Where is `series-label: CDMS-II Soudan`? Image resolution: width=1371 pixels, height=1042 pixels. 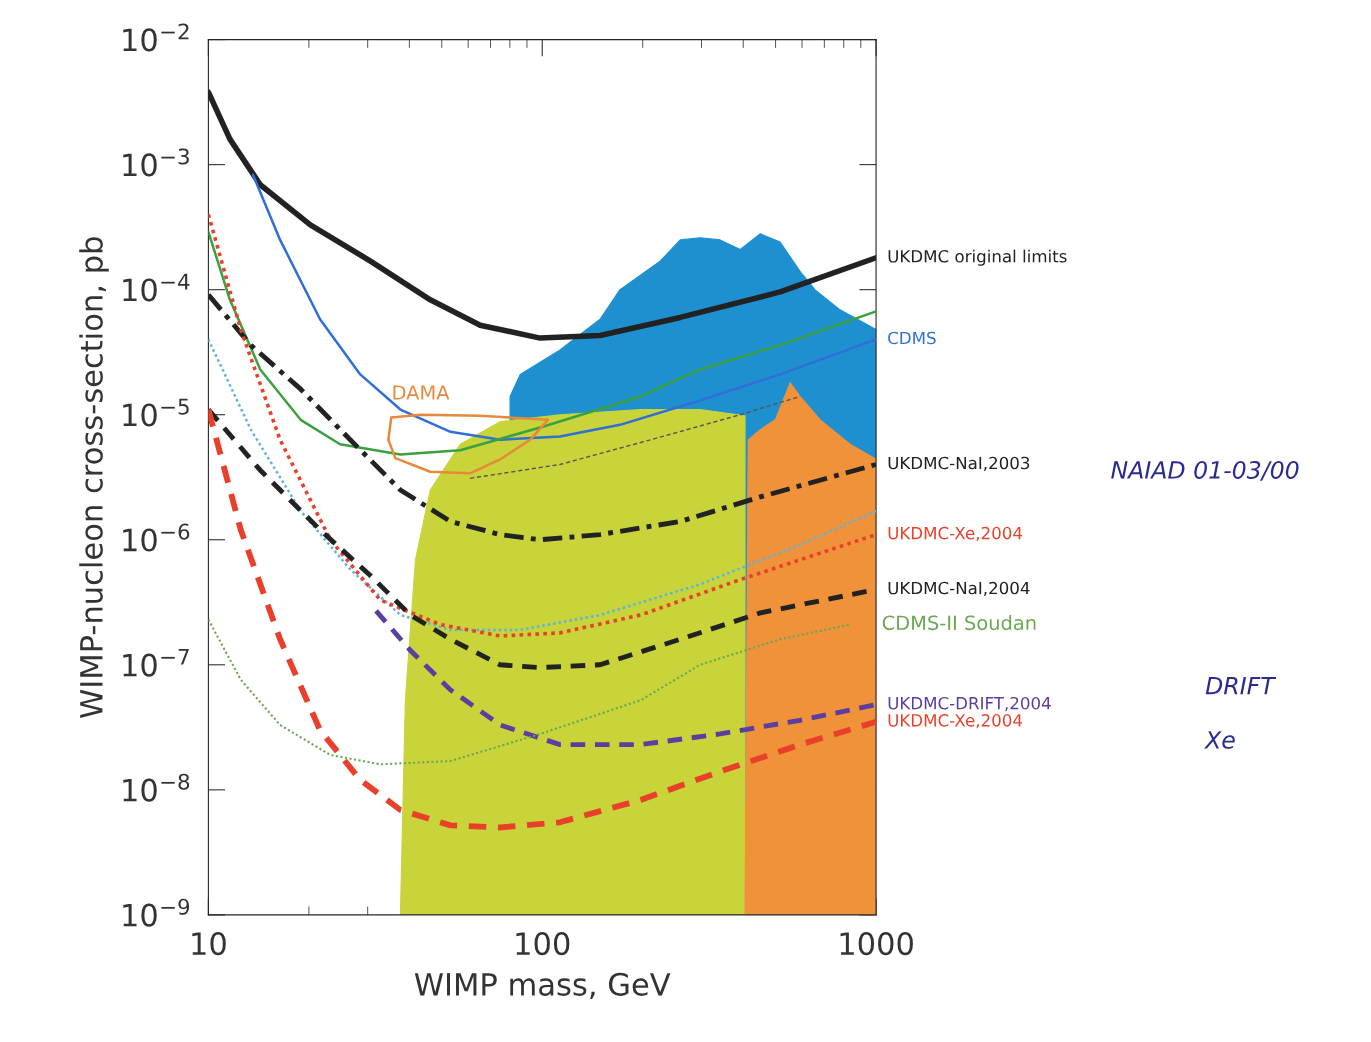
series-label: CDMS-II Soudan is located at coordinates (959, 623).